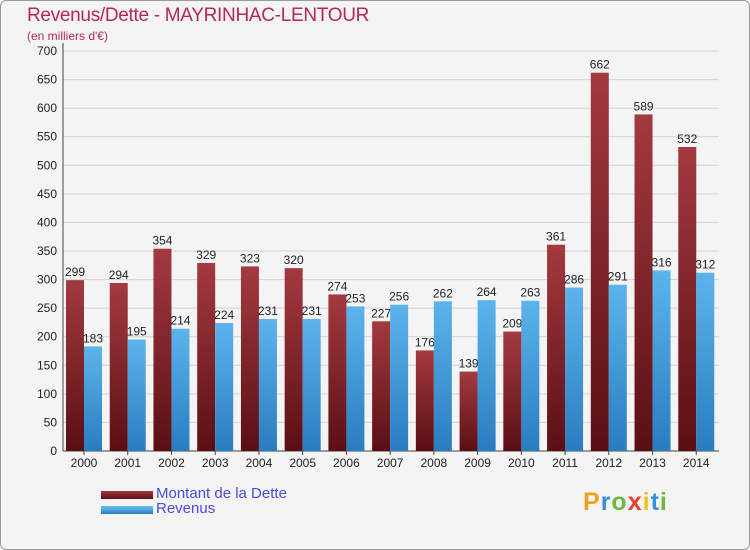 The image size is (750, 550). What do you see at coordinates (93, 338) in the screenshot?
I see `value-label-revenus: 183` at bounding box center [93, 338].